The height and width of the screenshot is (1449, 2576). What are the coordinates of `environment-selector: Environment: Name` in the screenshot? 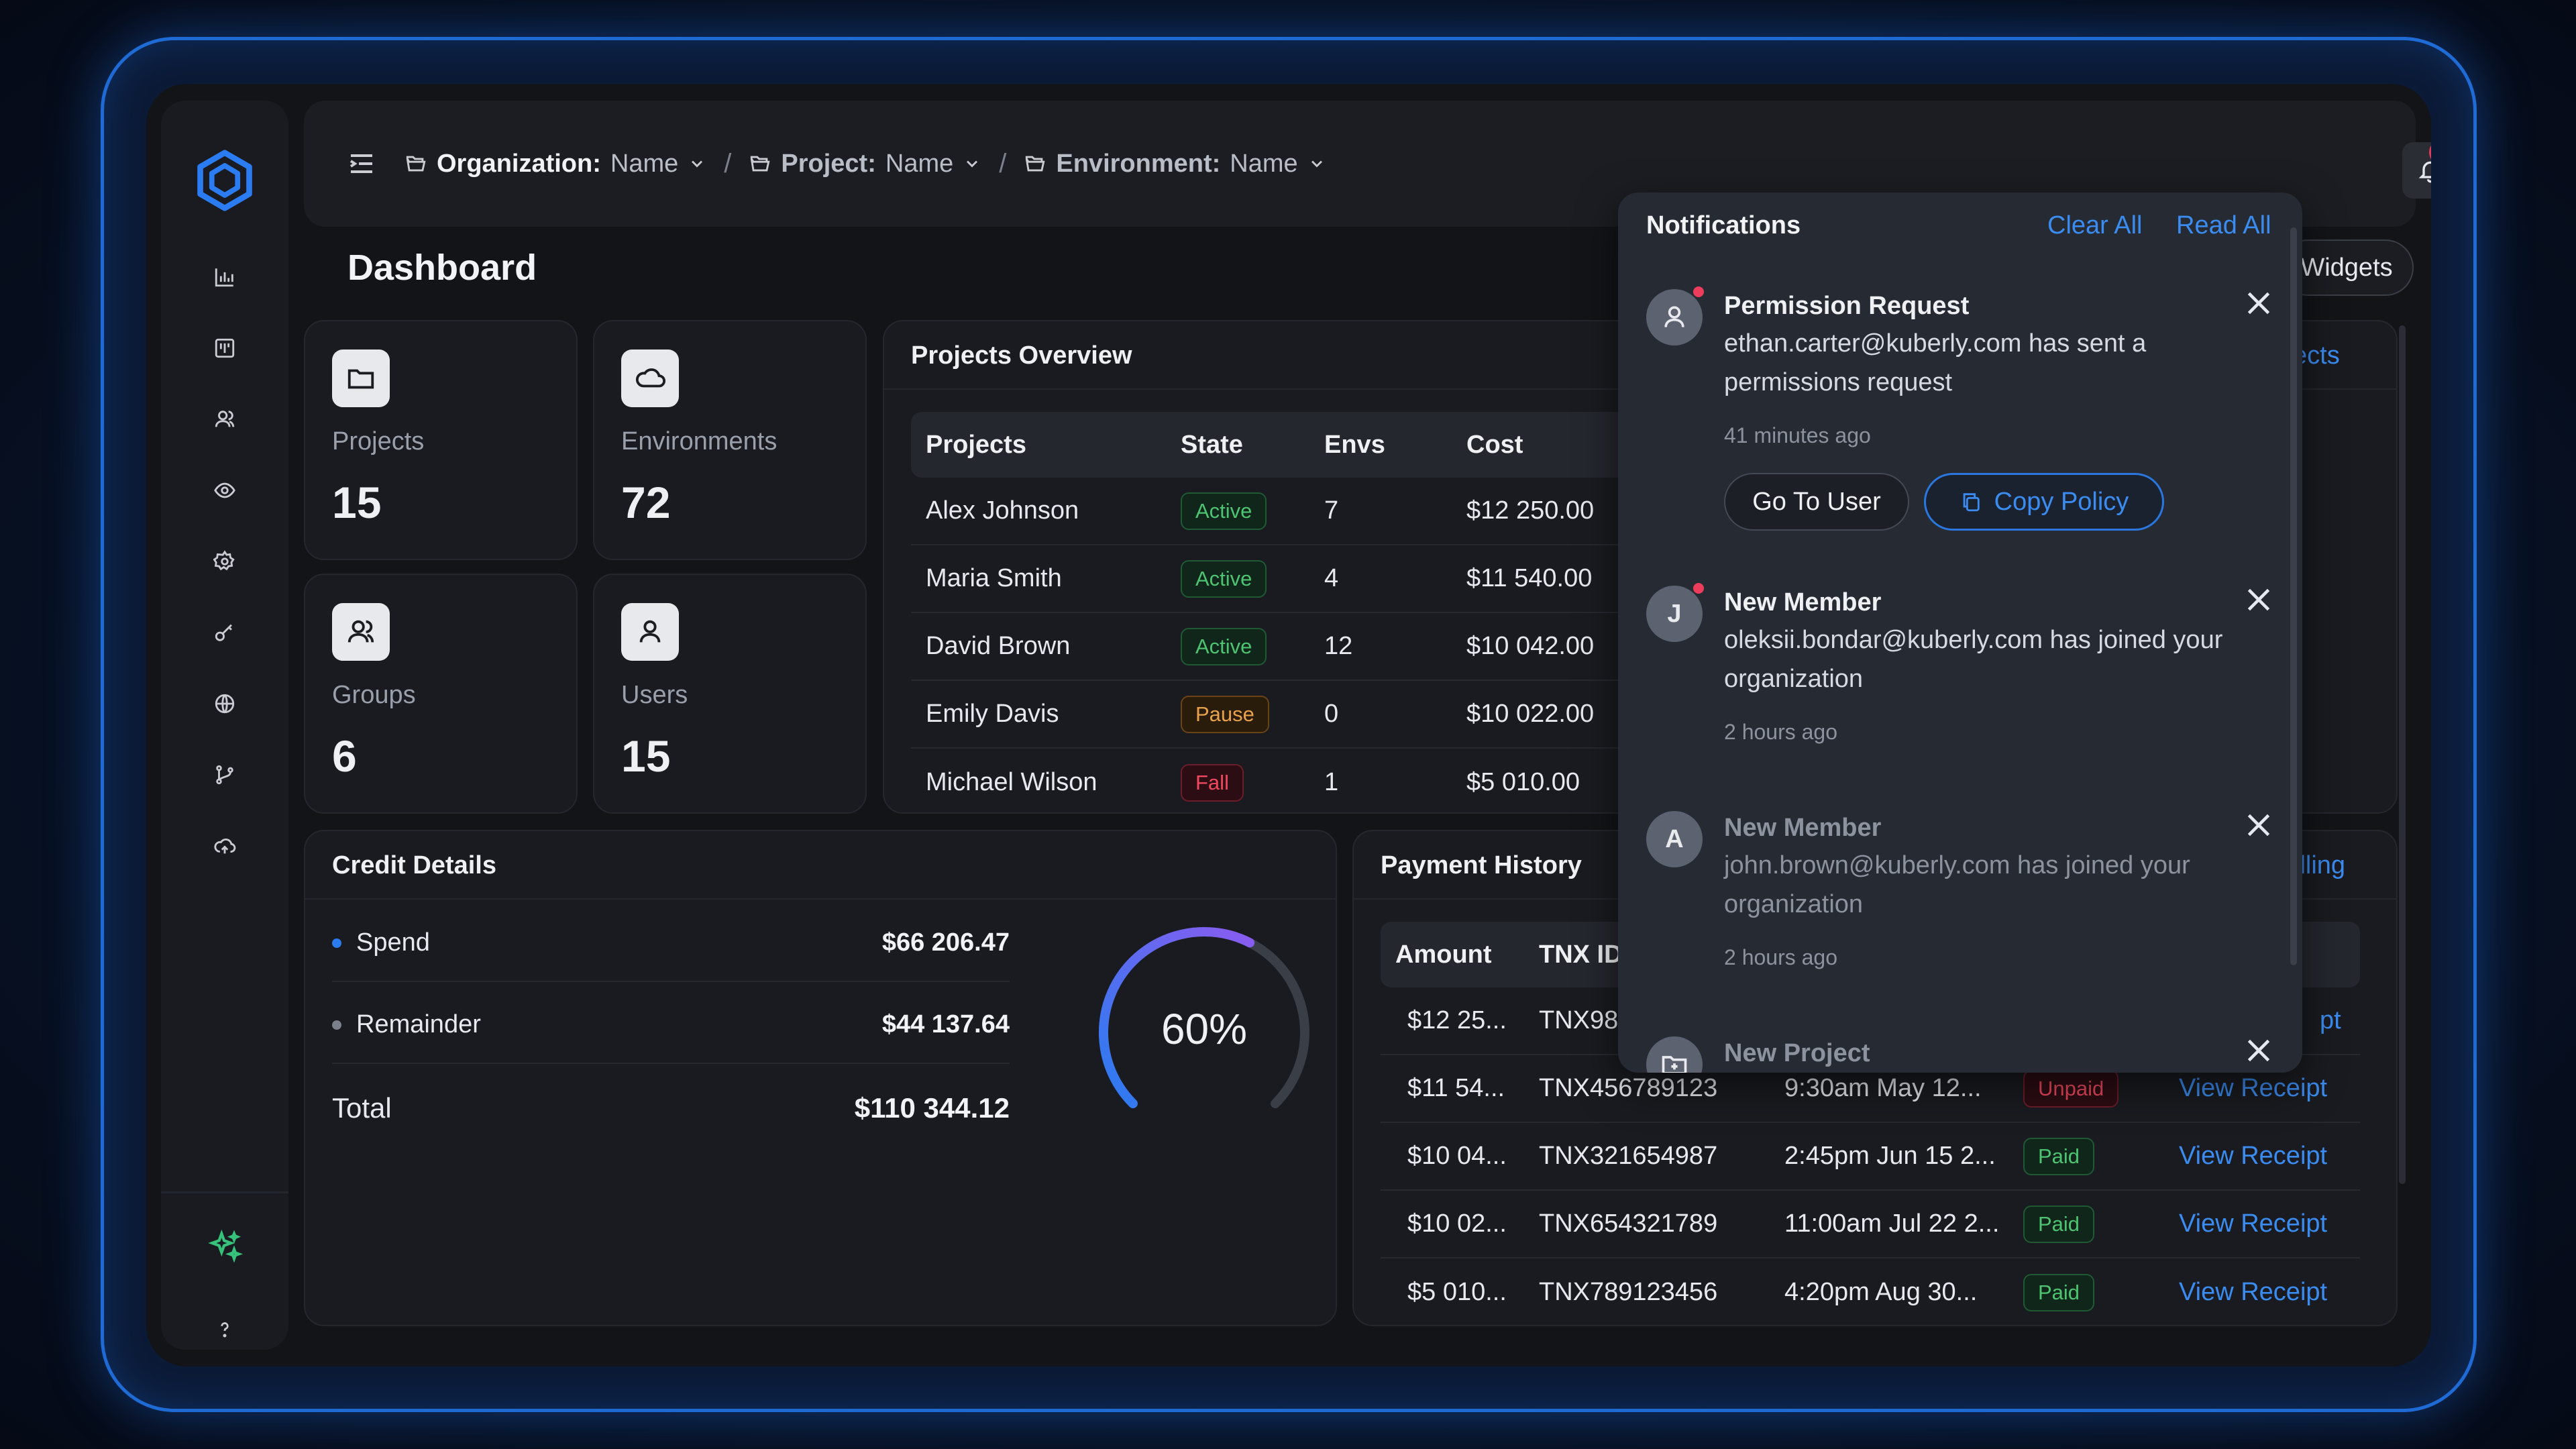 It's located at (1175, 164).